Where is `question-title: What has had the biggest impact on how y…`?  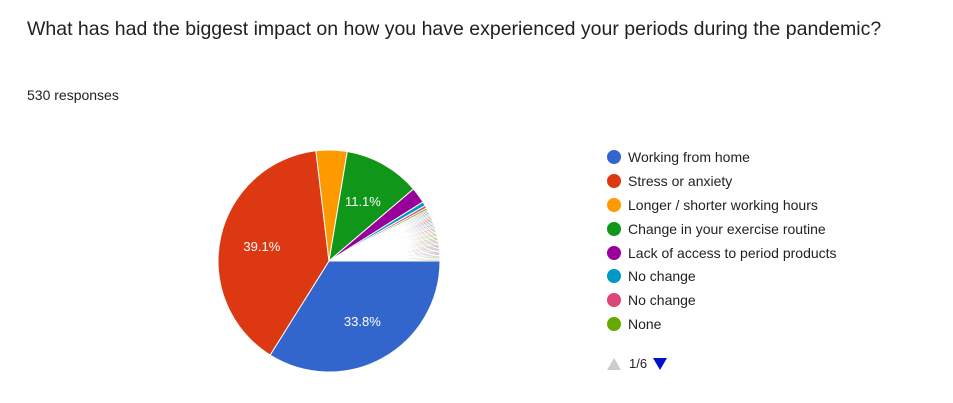 question-title: What has had the biggest impact on how y… is located at coordinates (454, 29).